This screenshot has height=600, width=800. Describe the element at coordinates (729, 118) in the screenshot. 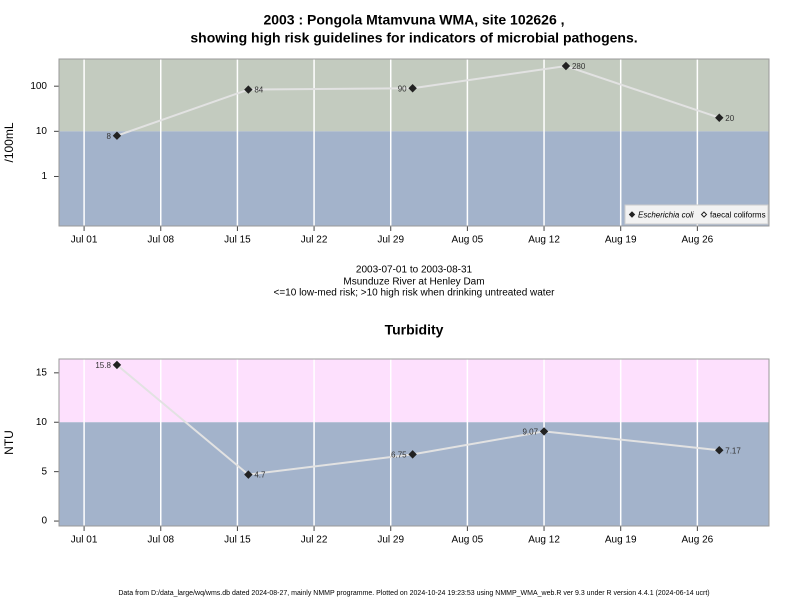

I see `data-label: 20` at that location.